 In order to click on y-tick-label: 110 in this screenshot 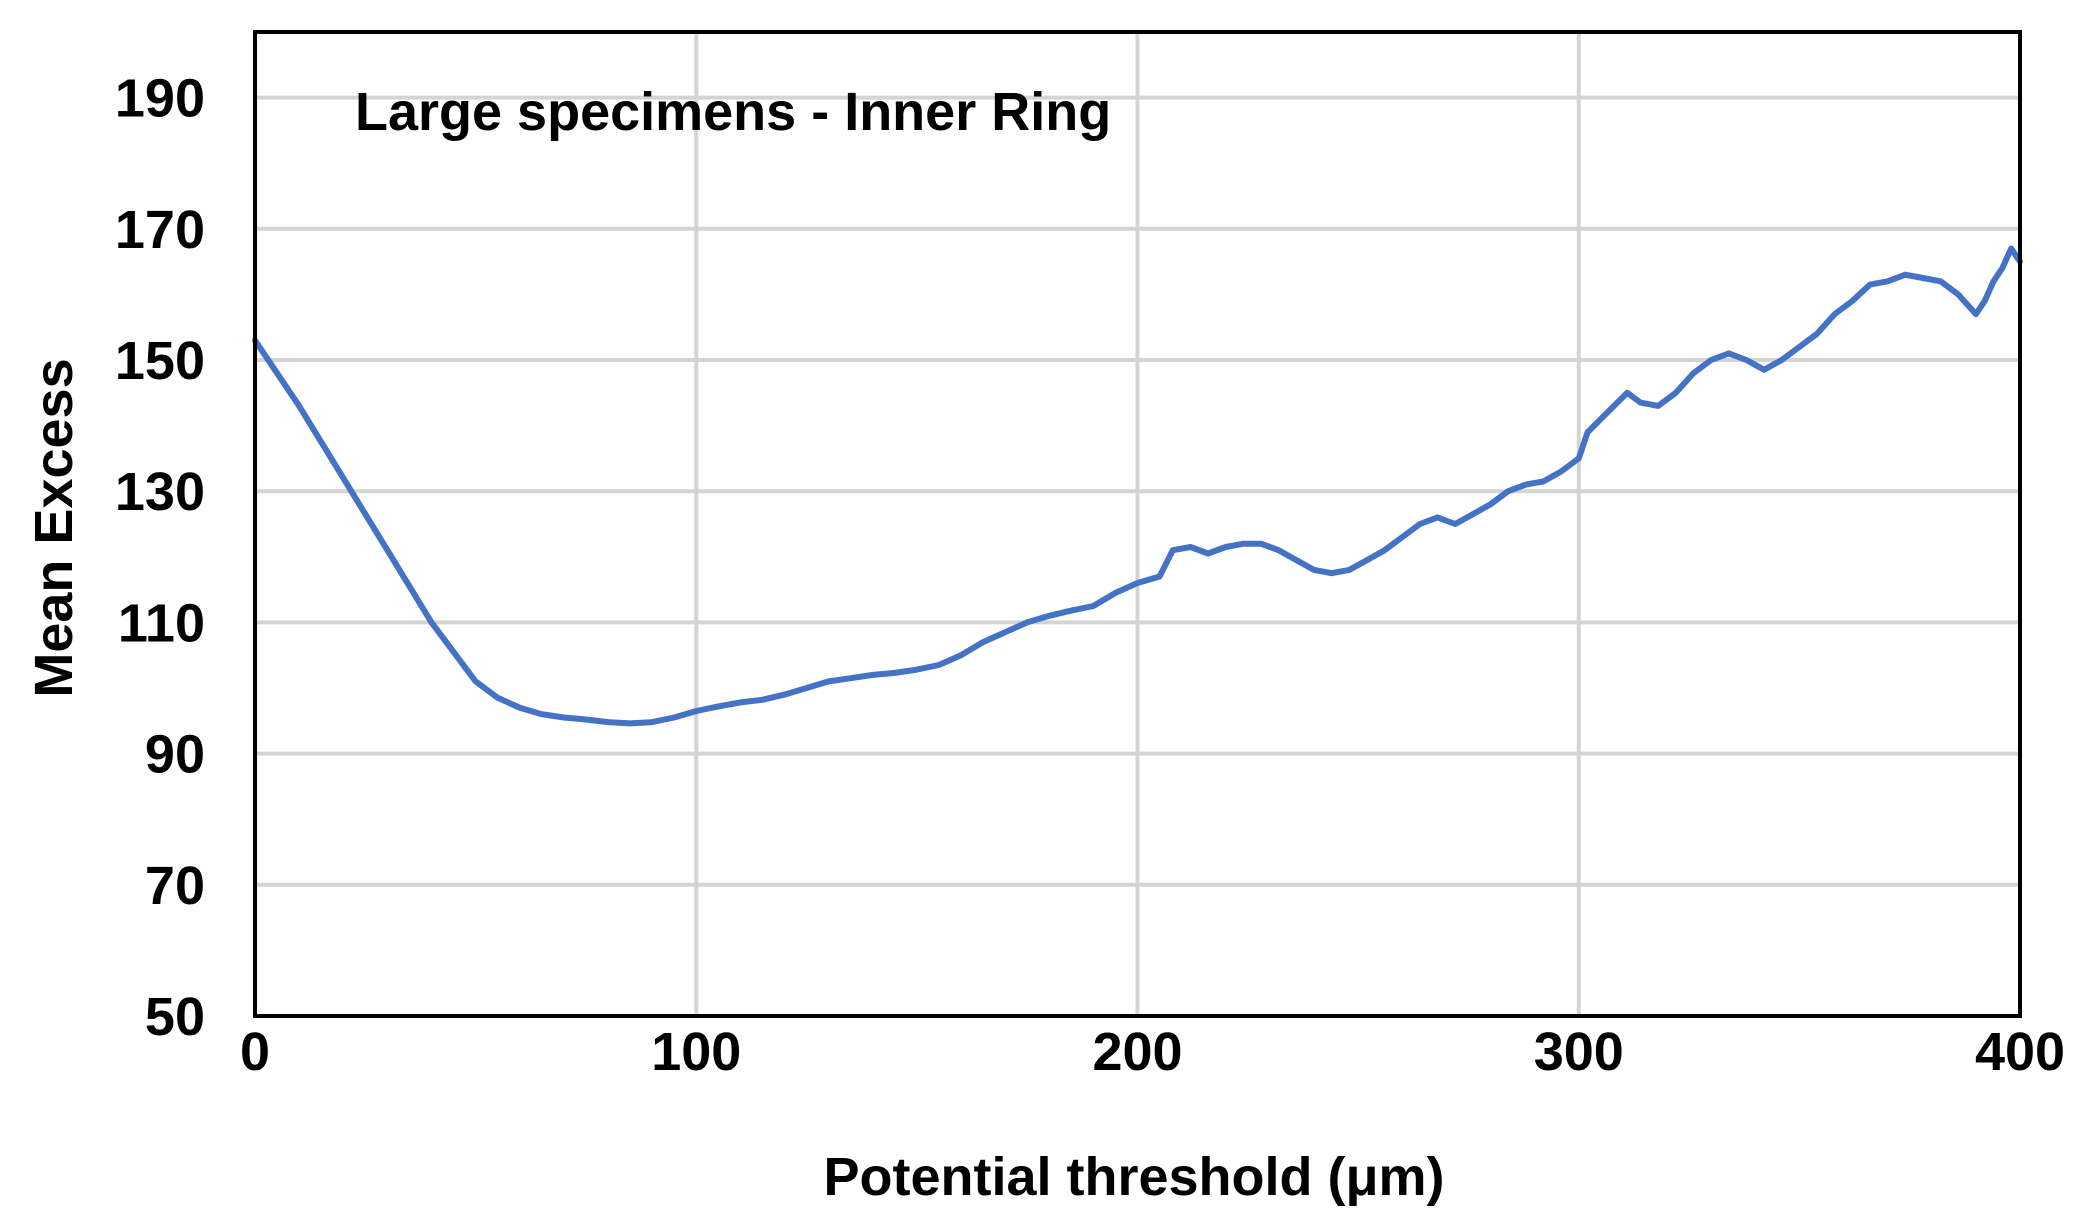, I will do `click(161, 623)`.